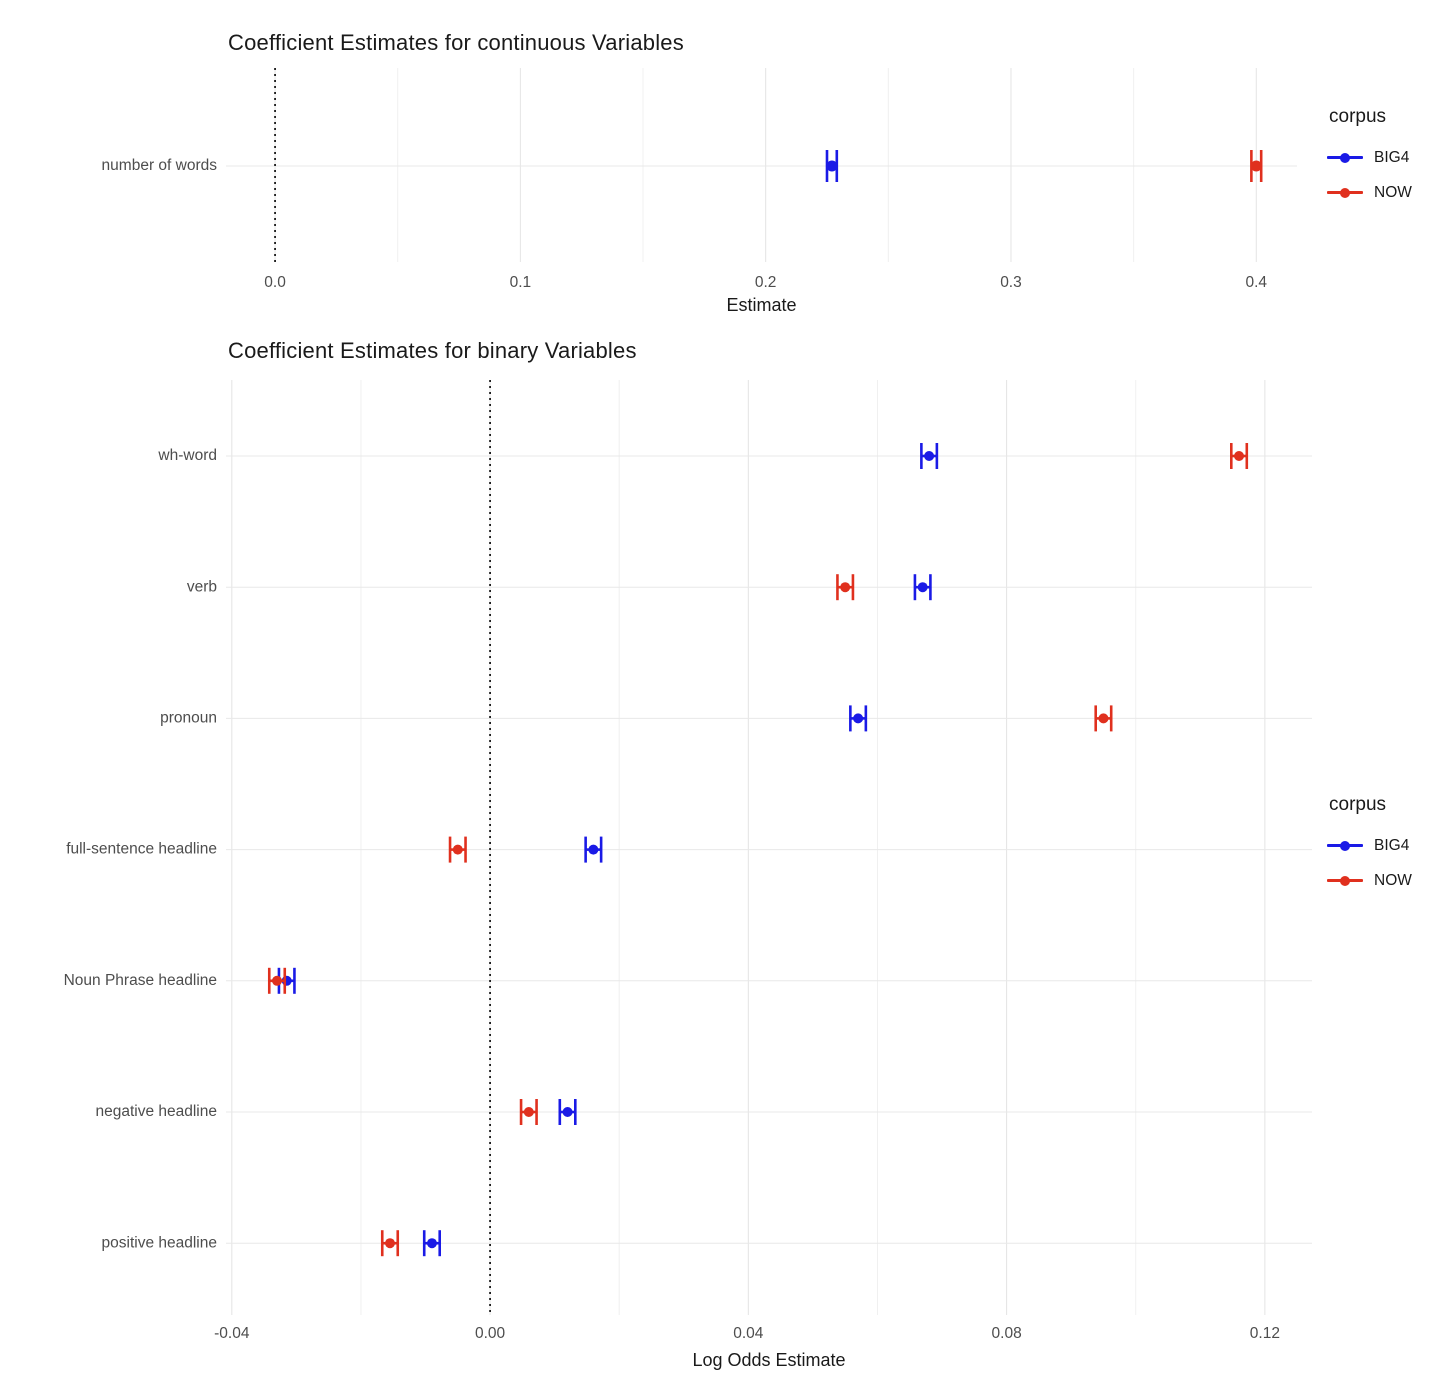  What do you see at coordinates (159, 1242) in the screenshot?
I see `y-category-label: positive headline` at bounding box center [159, 1242].